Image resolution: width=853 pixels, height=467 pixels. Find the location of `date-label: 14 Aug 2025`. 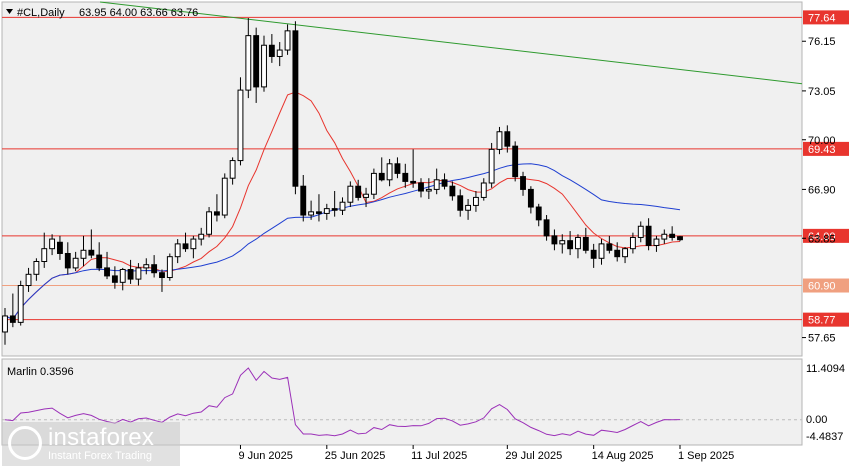

date-label: 14 Aug 2025 is located at coordinates (623, 456).